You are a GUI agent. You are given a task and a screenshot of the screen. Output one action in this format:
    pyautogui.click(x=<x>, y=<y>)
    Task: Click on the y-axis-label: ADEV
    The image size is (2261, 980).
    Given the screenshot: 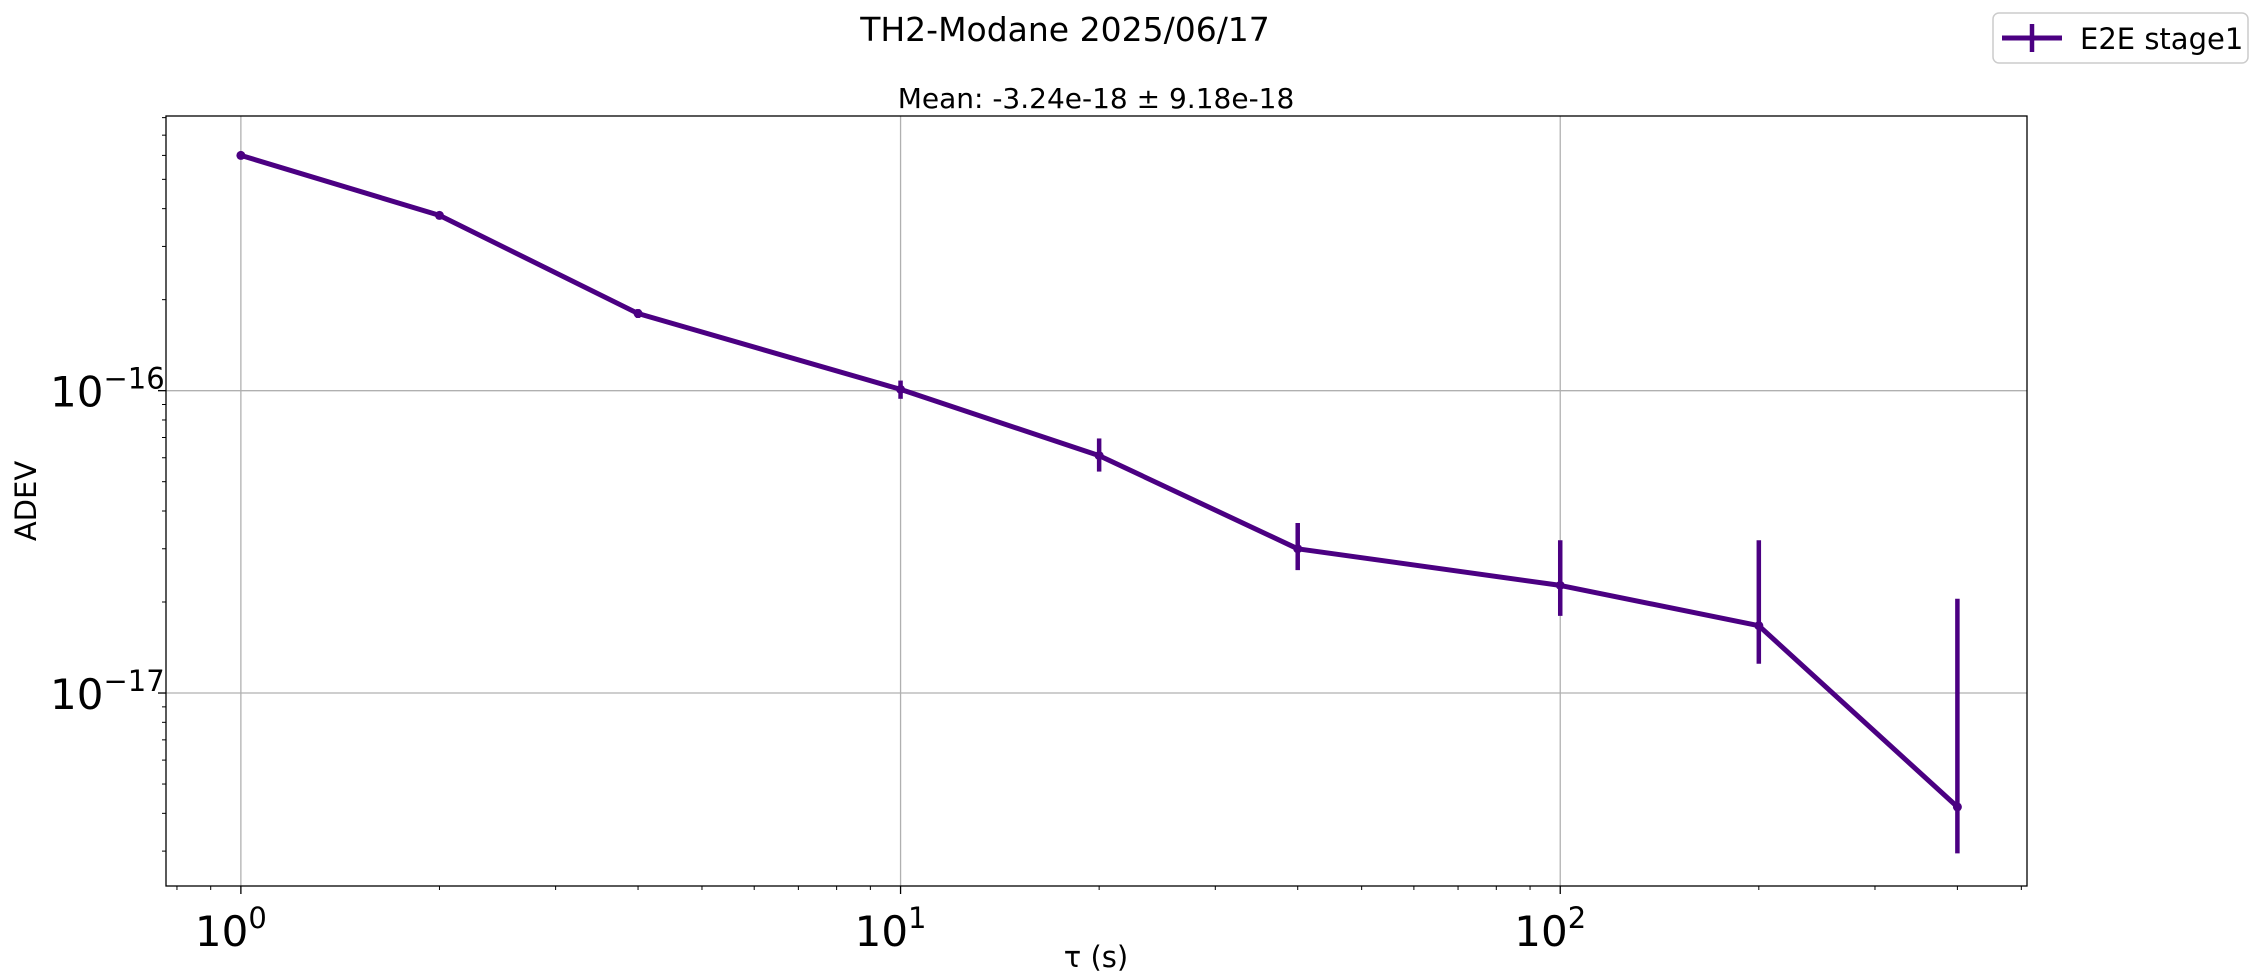 What is the action you would take?
    pyautogui.click(x=26, y=501)
    